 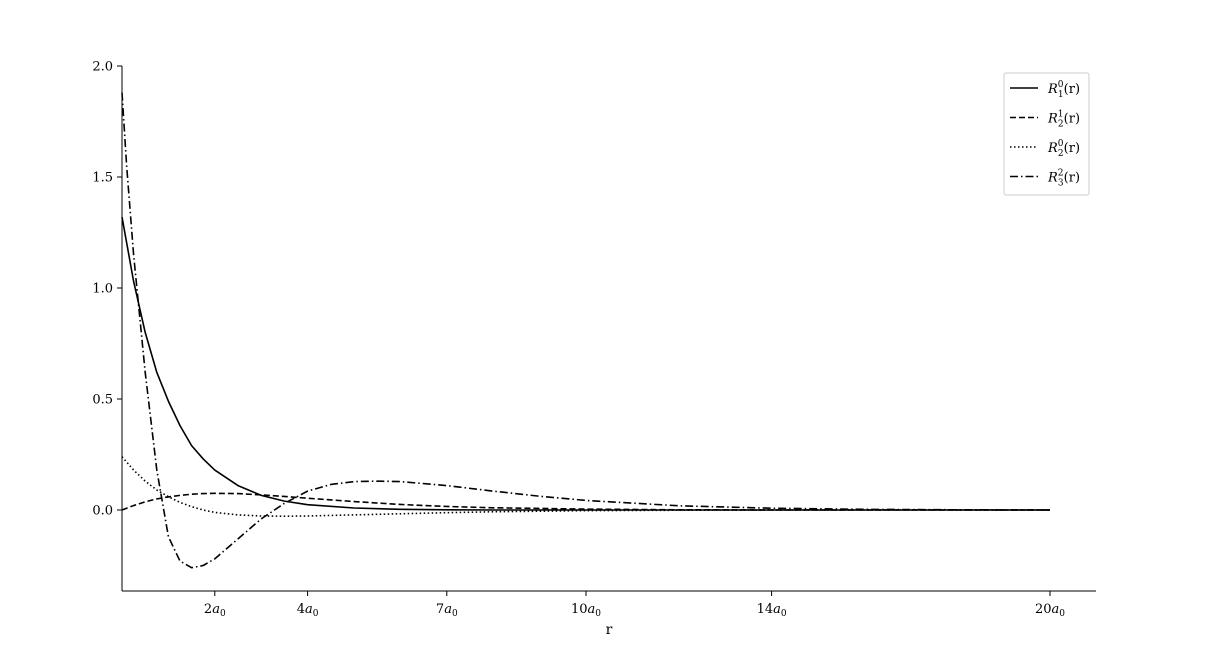 I want to click on y-tick-label: 1.5, so click(x=102, y=178).